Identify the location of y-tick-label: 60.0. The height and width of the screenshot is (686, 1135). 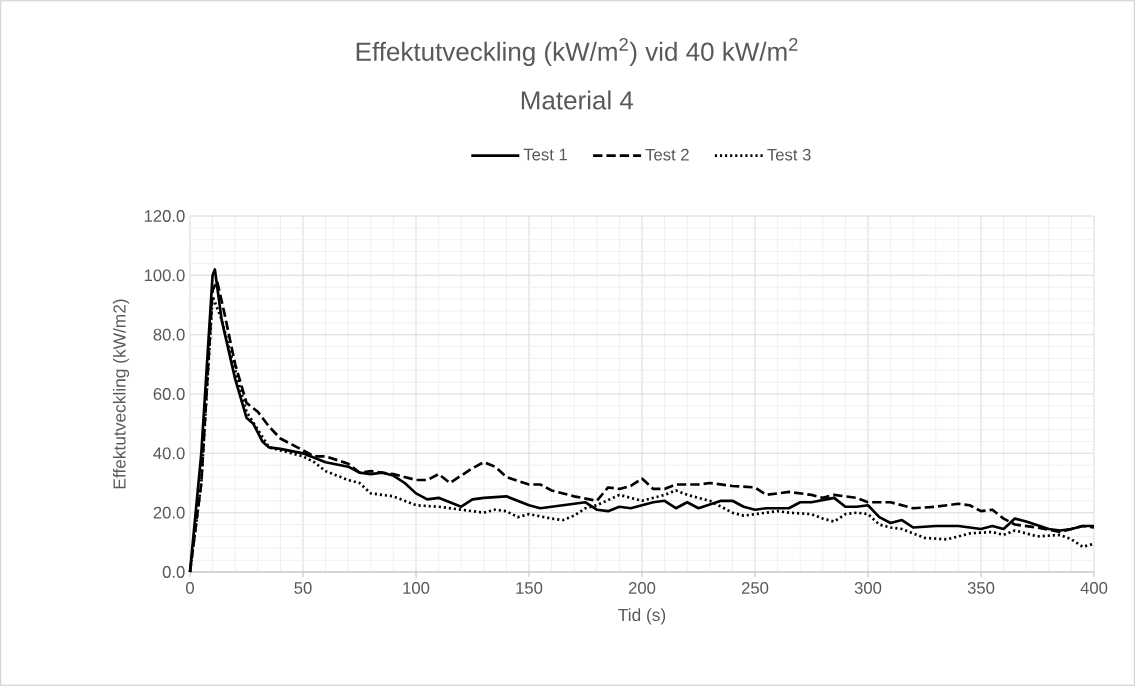
(169, 394).